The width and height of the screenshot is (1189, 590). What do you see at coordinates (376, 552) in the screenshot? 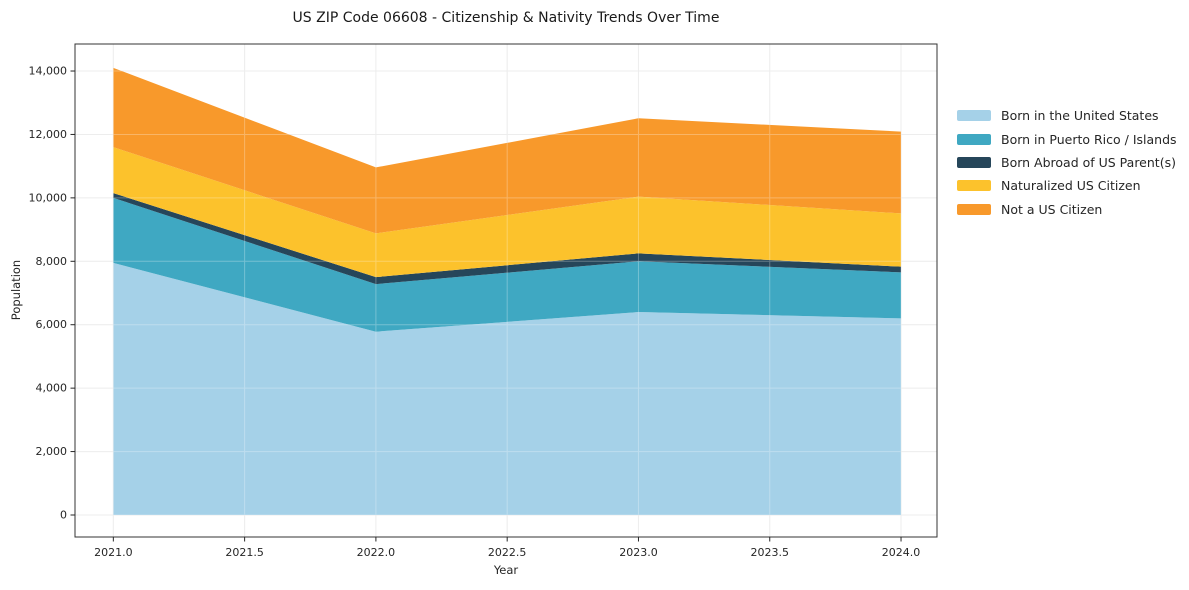
I see `x-tick-label: 2022.0` at bounding box center [376, 552].